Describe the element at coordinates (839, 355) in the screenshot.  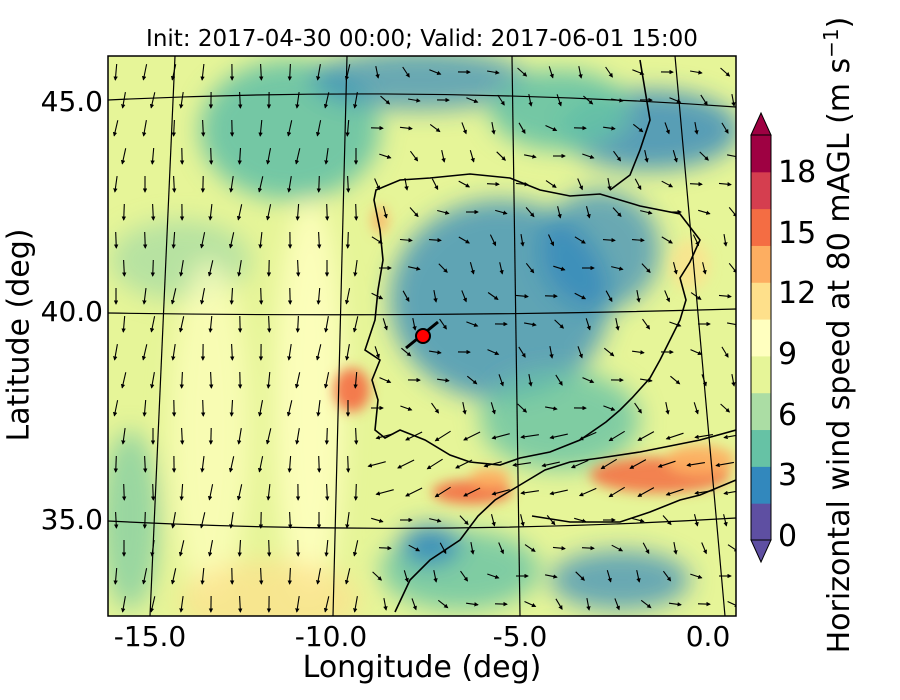
I see `colorbar-label-text: Horizontal wind speed at 80 mAGL (m s` at that location.